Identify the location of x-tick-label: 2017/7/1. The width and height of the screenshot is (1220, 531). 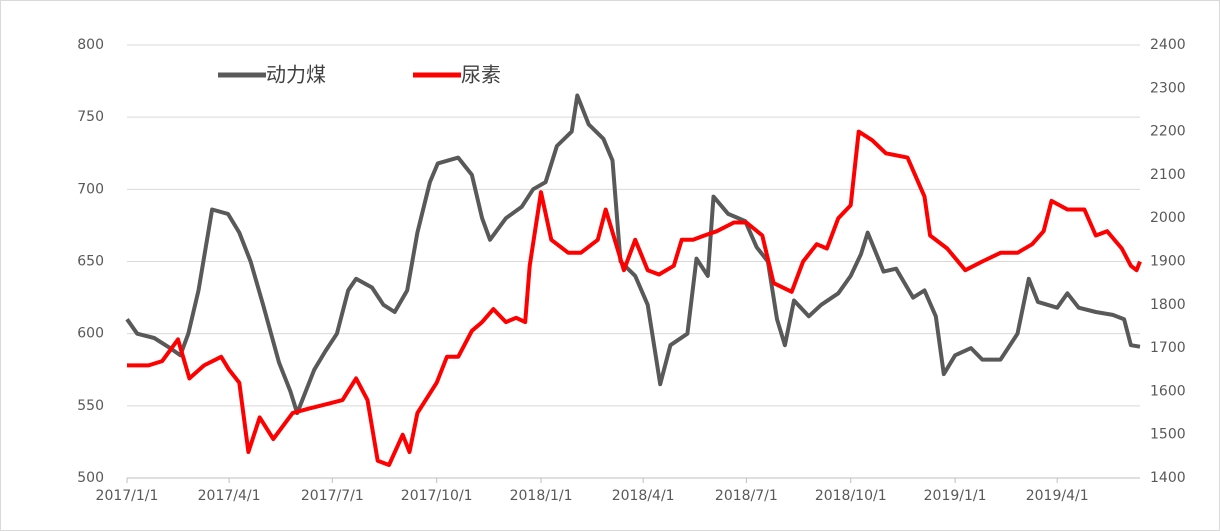
(332, 496).